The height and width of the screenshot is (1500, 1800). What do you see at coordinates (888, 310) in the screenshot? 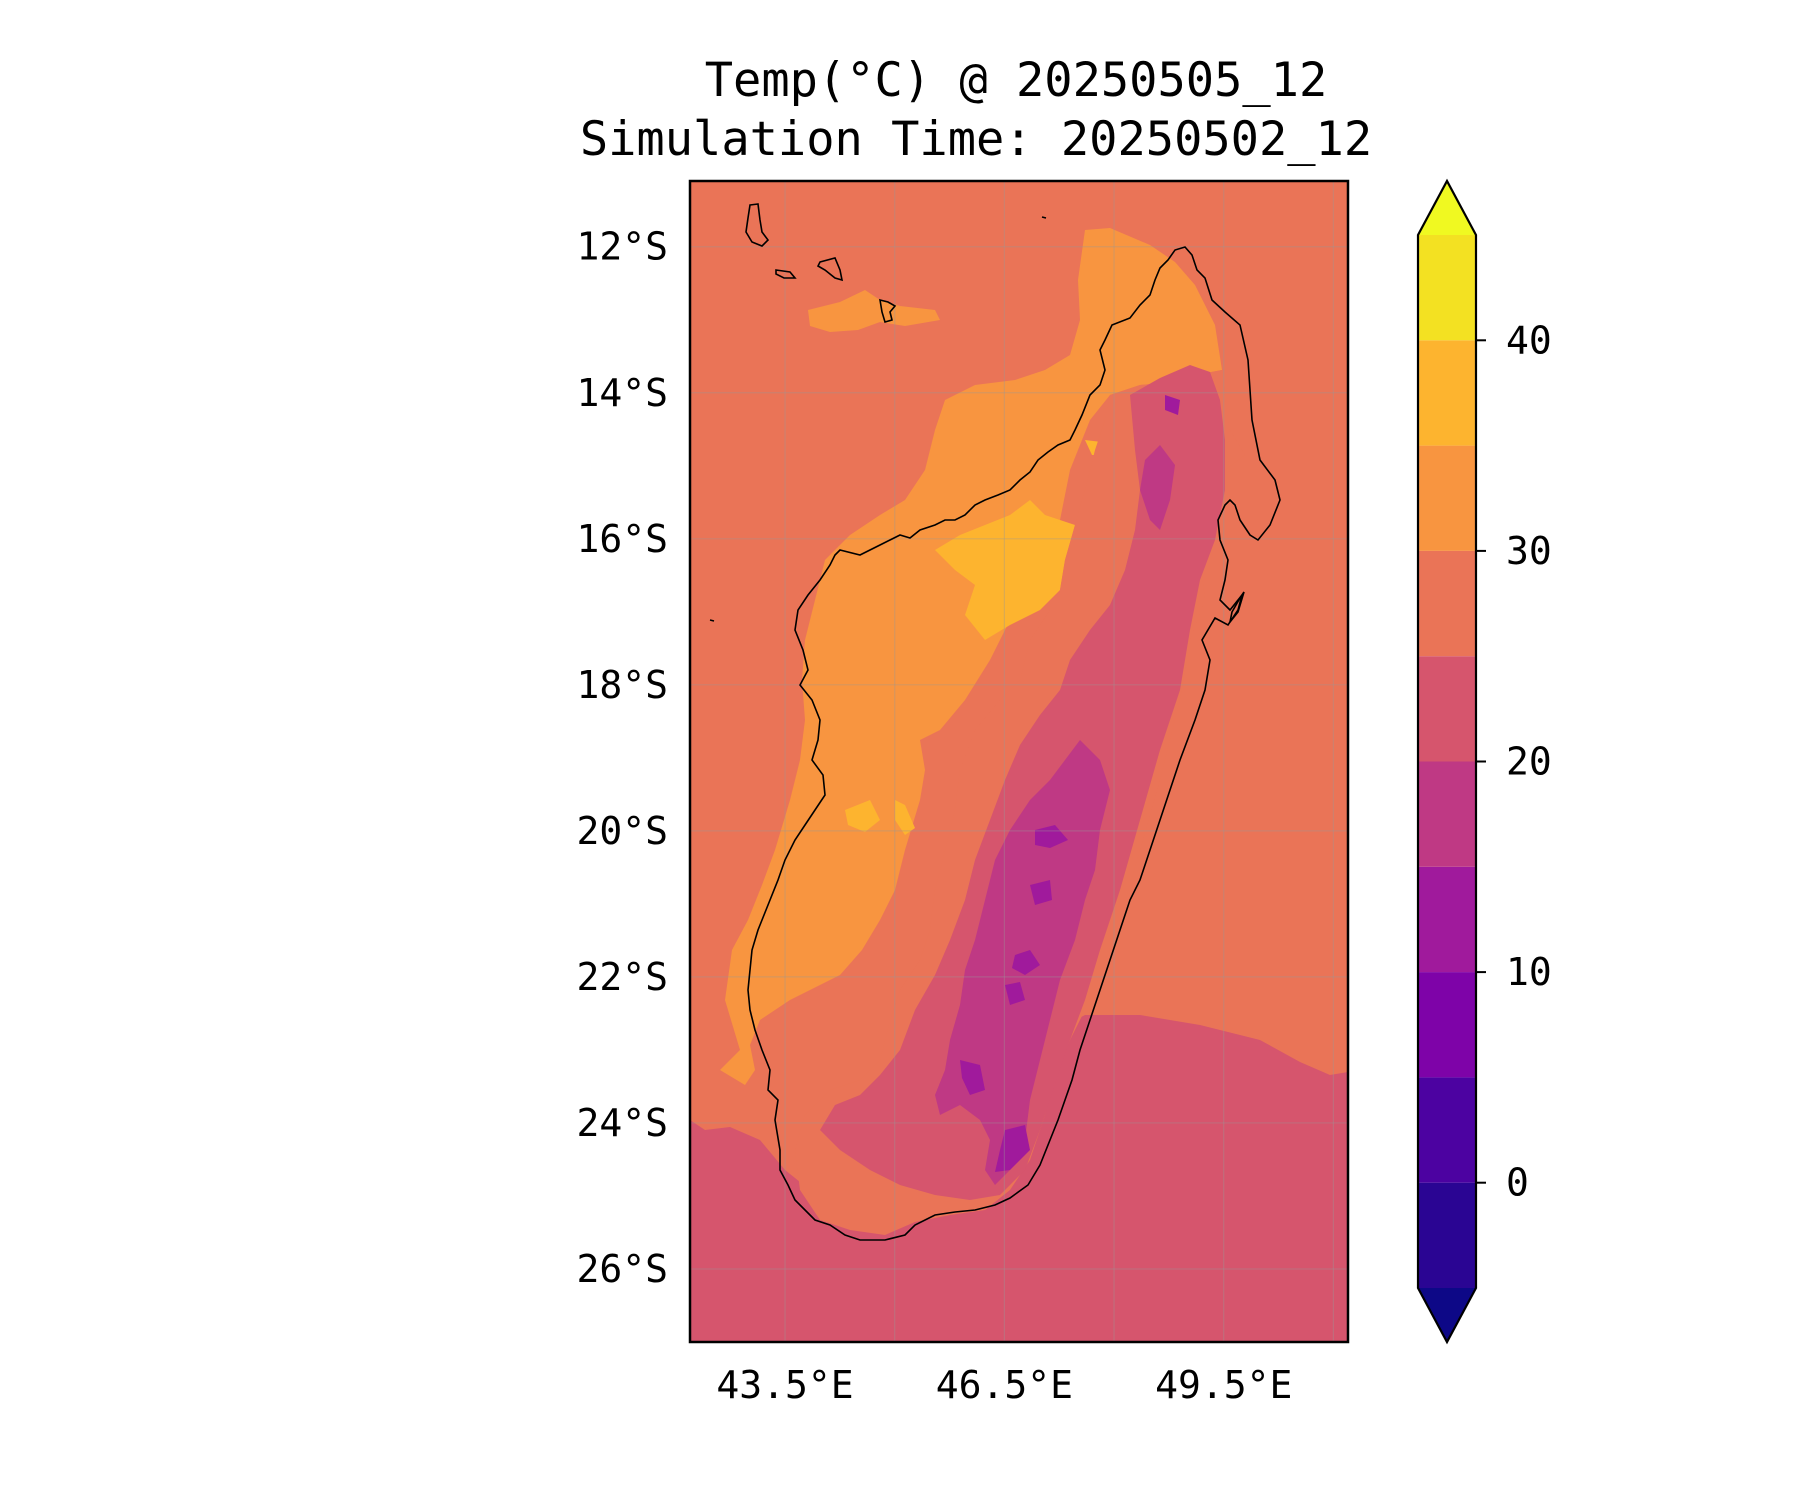
I see `mayotte-outline` at bounding box center [888, 310].